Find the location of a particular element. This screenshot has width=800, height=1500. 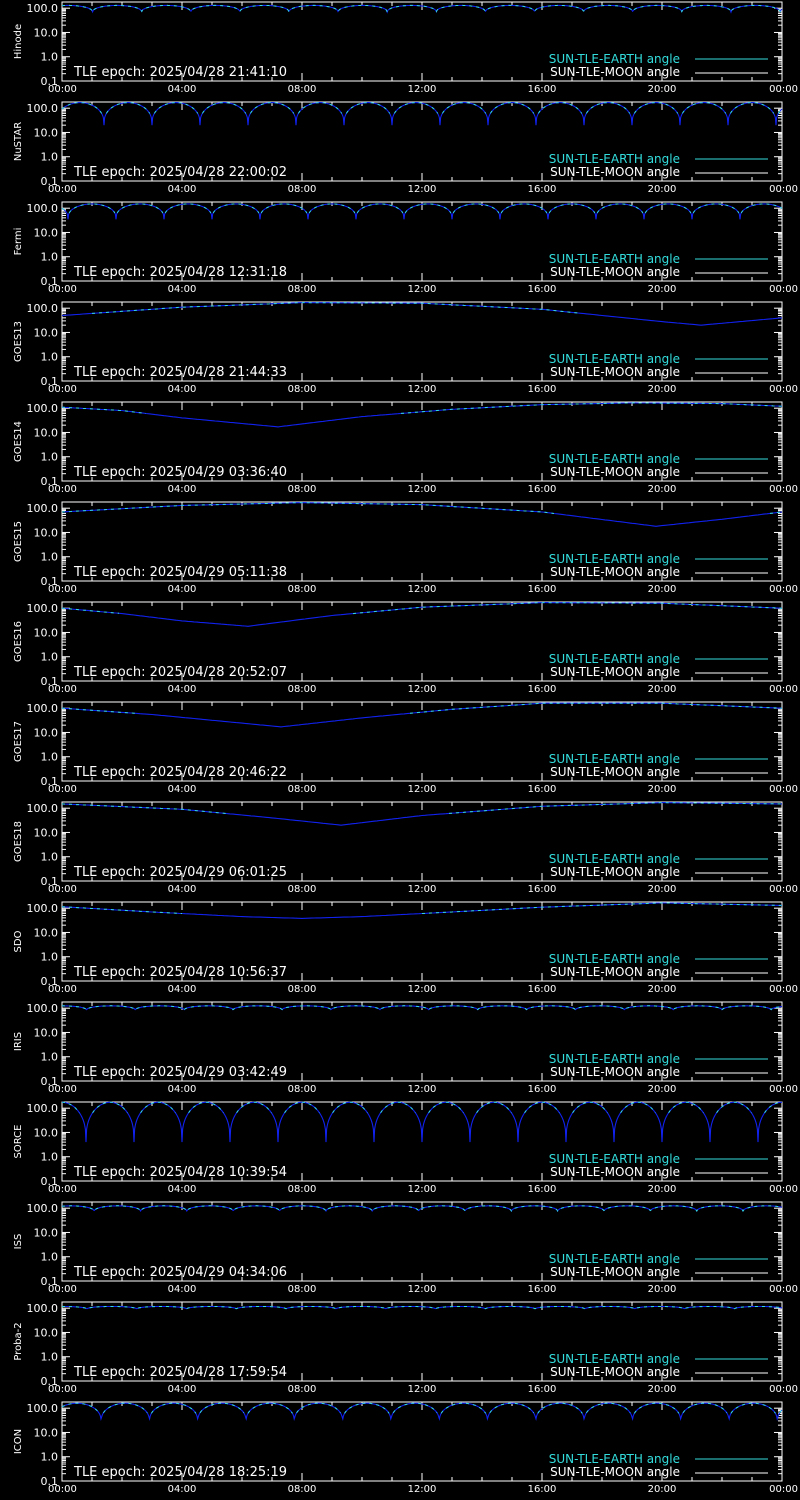

satellite-name-label: GOES17 is located at coordinates (18, 741).